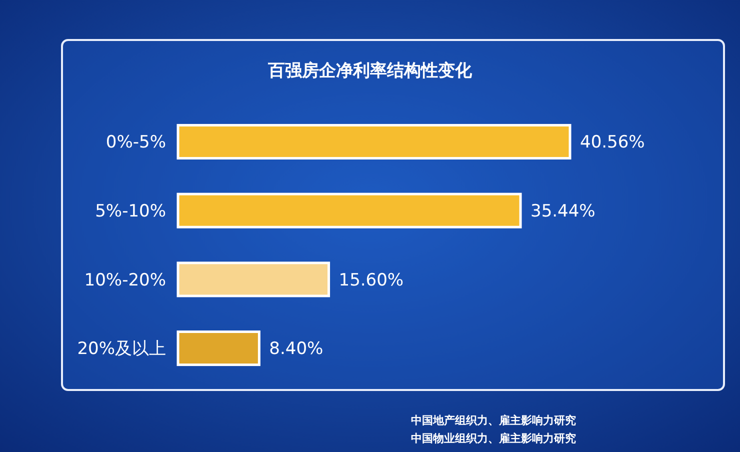  I want to click on data-label: 35.44%, so click(563, 212).